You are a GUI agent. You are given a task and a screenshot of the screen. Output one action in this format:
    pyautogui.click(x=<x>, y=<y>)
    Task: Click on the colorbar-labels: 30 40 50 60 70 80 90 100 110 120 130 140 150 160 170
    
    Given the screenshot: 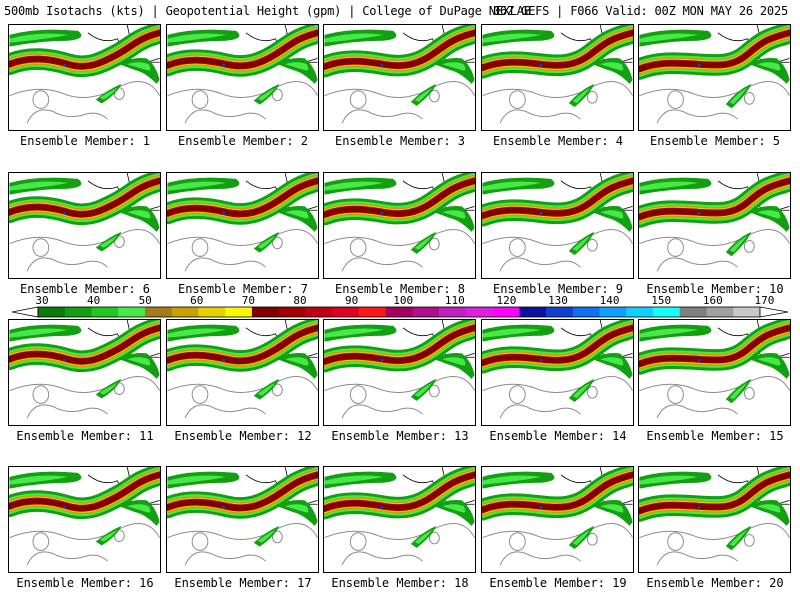 What is the action you would take?
    pyautogui.click(x=400, y=300)
    